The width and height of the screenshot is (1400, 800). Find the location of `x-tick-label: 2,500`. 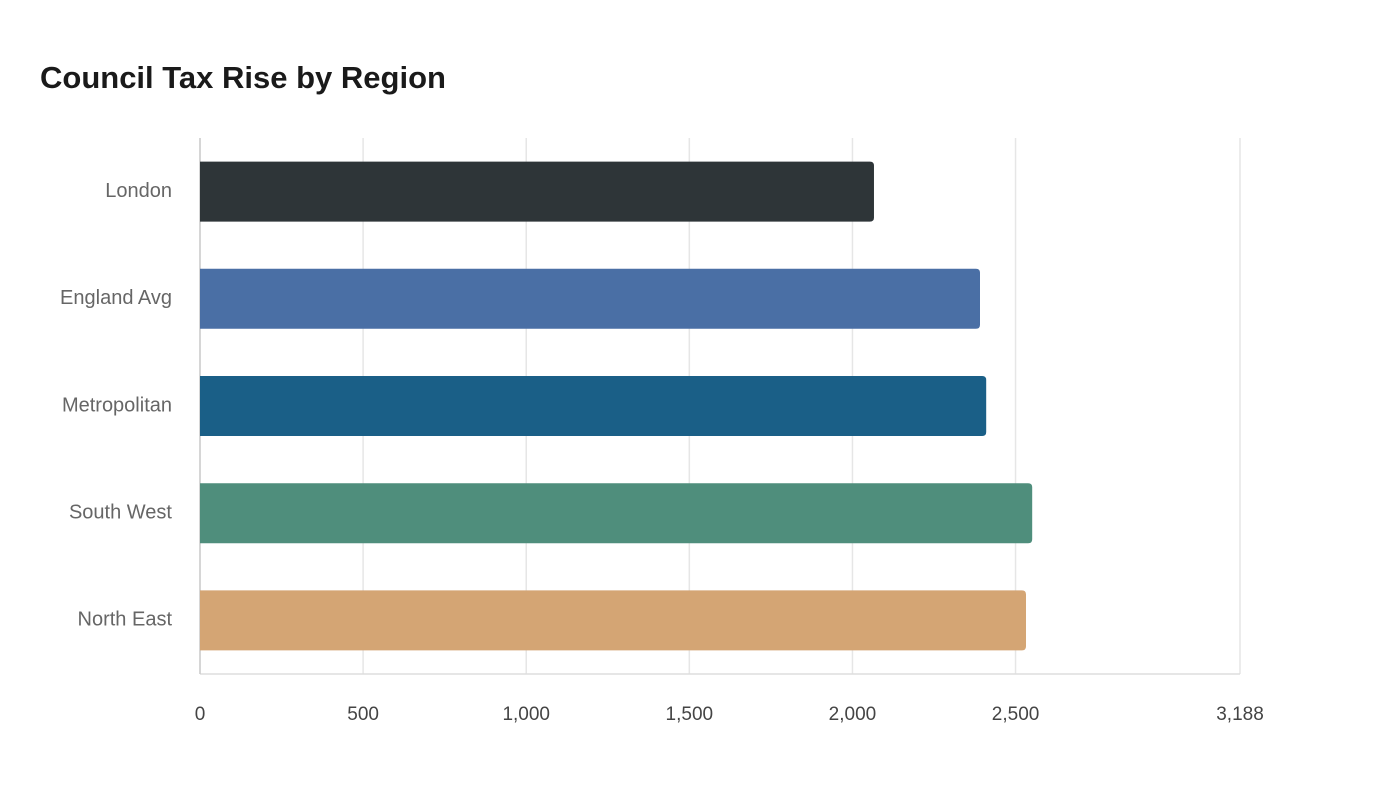

x-tick-label: 2,500 is located at coordinates (1016, 714).